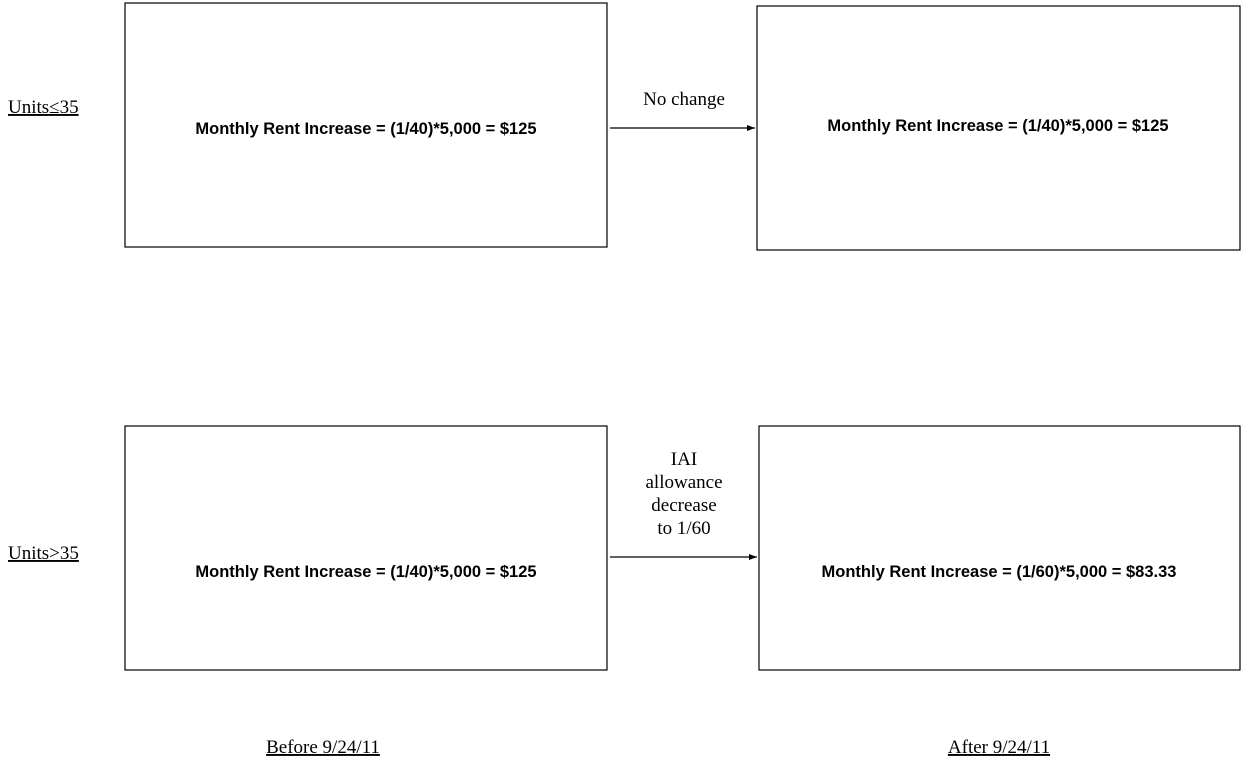 The width and height of the screenshot is (1242, 762). What do you see at coordinates (684, 459) in the screenshot?
I see `transition-text: IAI` at bounding box center [684, 459].